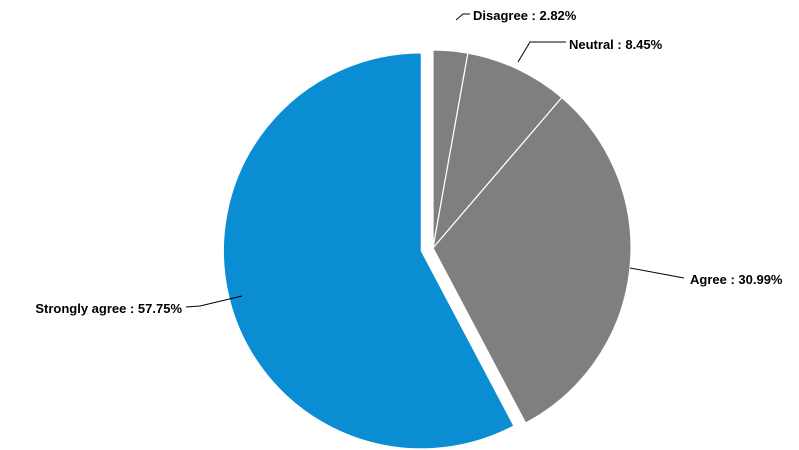 The image size is (799, 450). What do you see at coordinates (657, 273) in the screenshot?
I see `leader-line-agree` at bounding box center [657, 273].